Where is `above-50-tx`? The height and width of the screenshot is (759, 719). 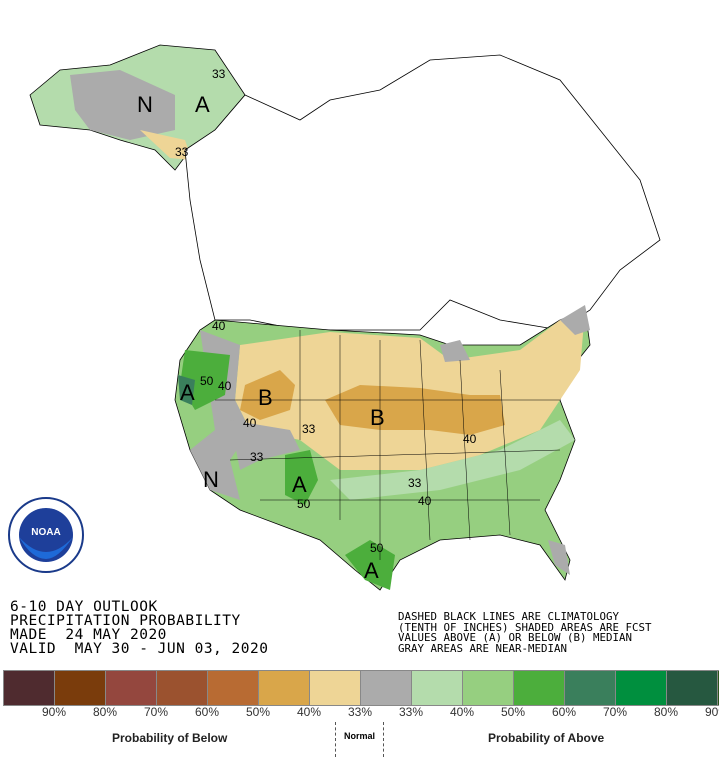
above-50-tx is located at coordinates (370, 565).